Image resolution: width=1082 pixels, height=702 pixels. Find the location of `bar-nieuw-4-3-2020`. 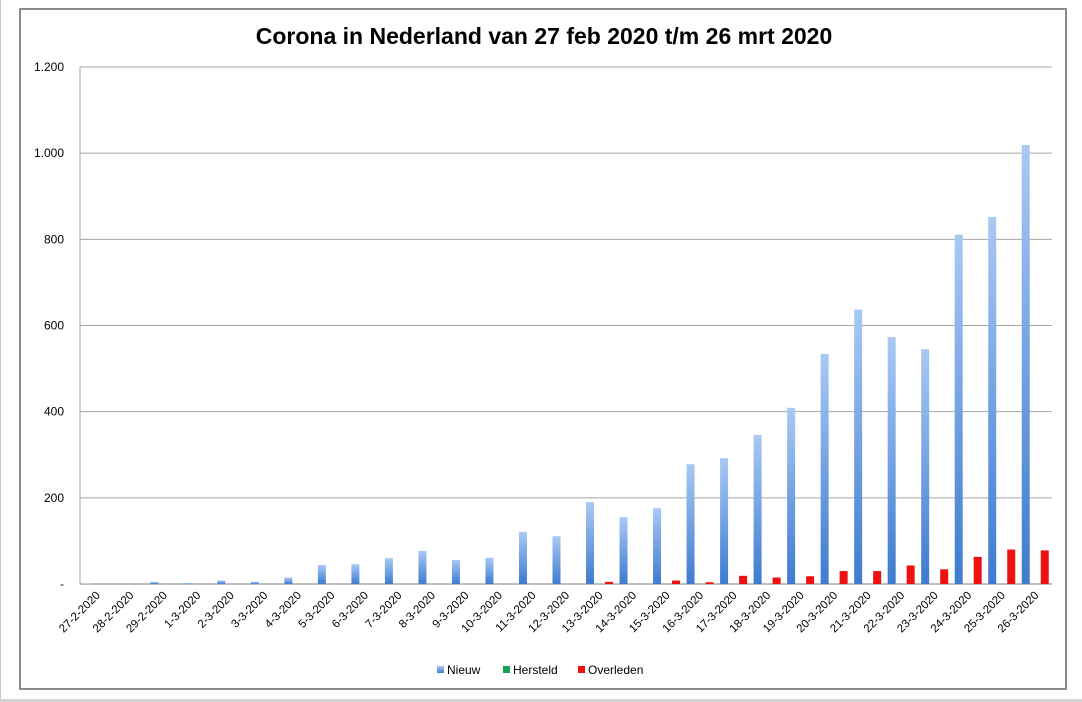

bar-nieuw-4-3-2020 is located at coordinates (288, 580).